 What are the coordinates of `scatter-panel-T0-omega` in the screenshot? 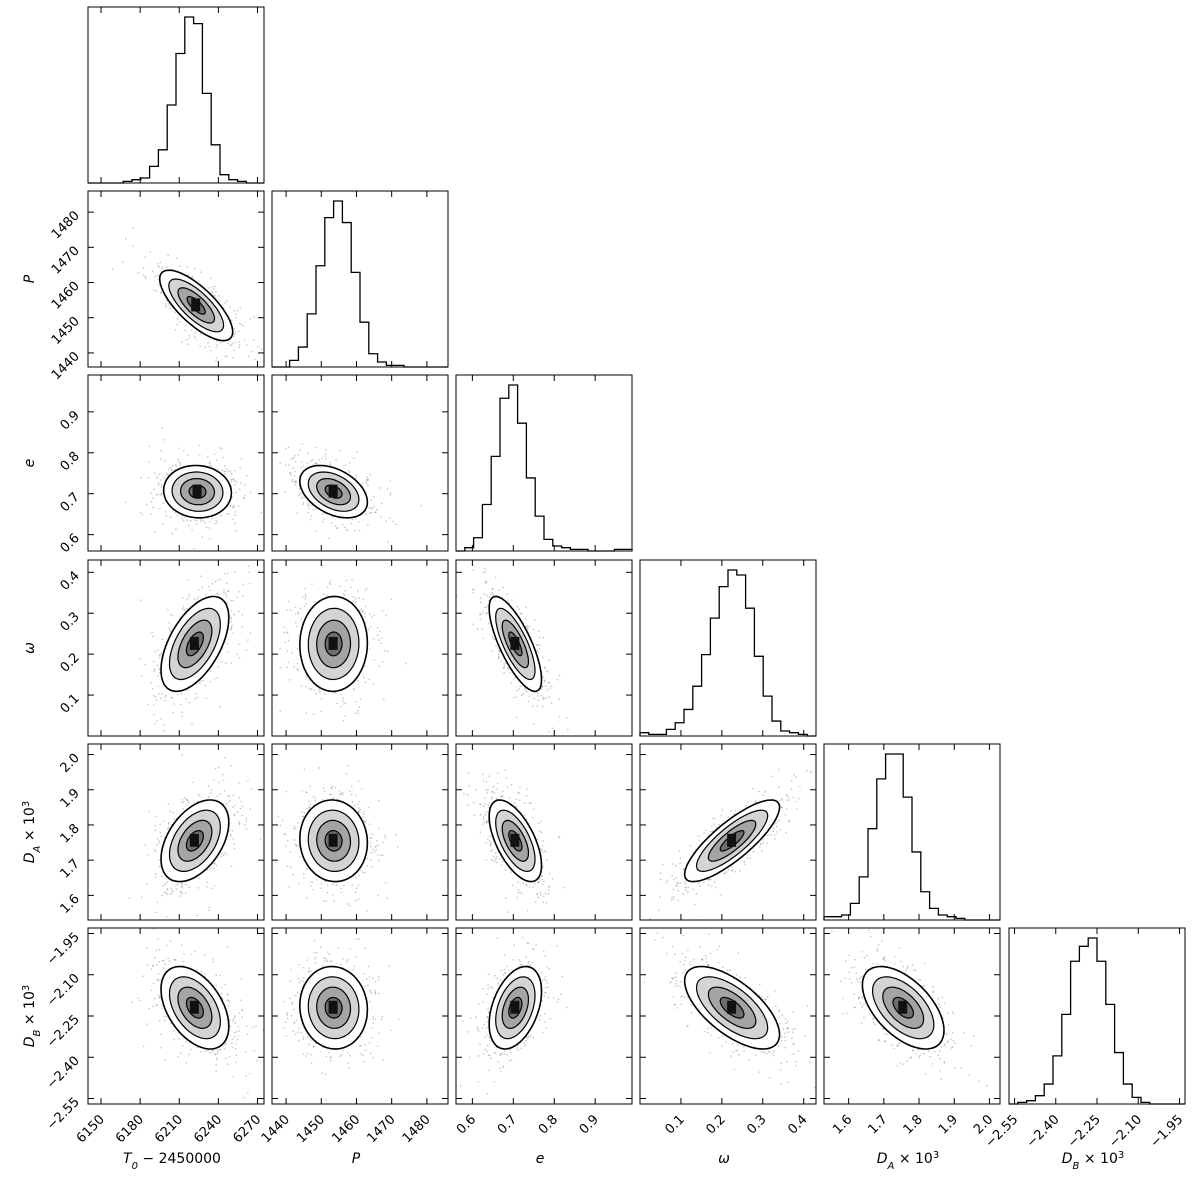 It's located at (176, 648).